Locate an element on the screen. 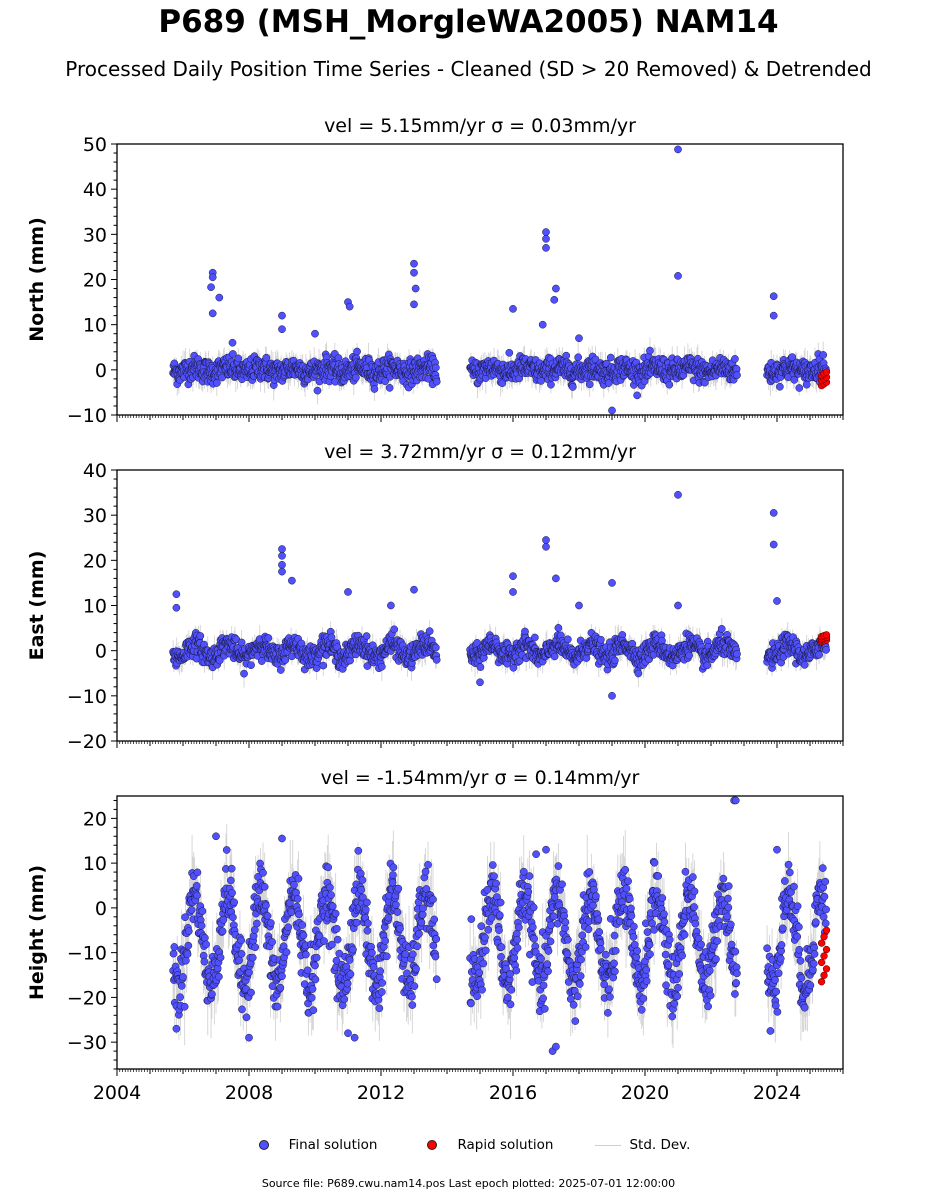  y-axis-label: North (mm) is located at coordinates (37, 279).